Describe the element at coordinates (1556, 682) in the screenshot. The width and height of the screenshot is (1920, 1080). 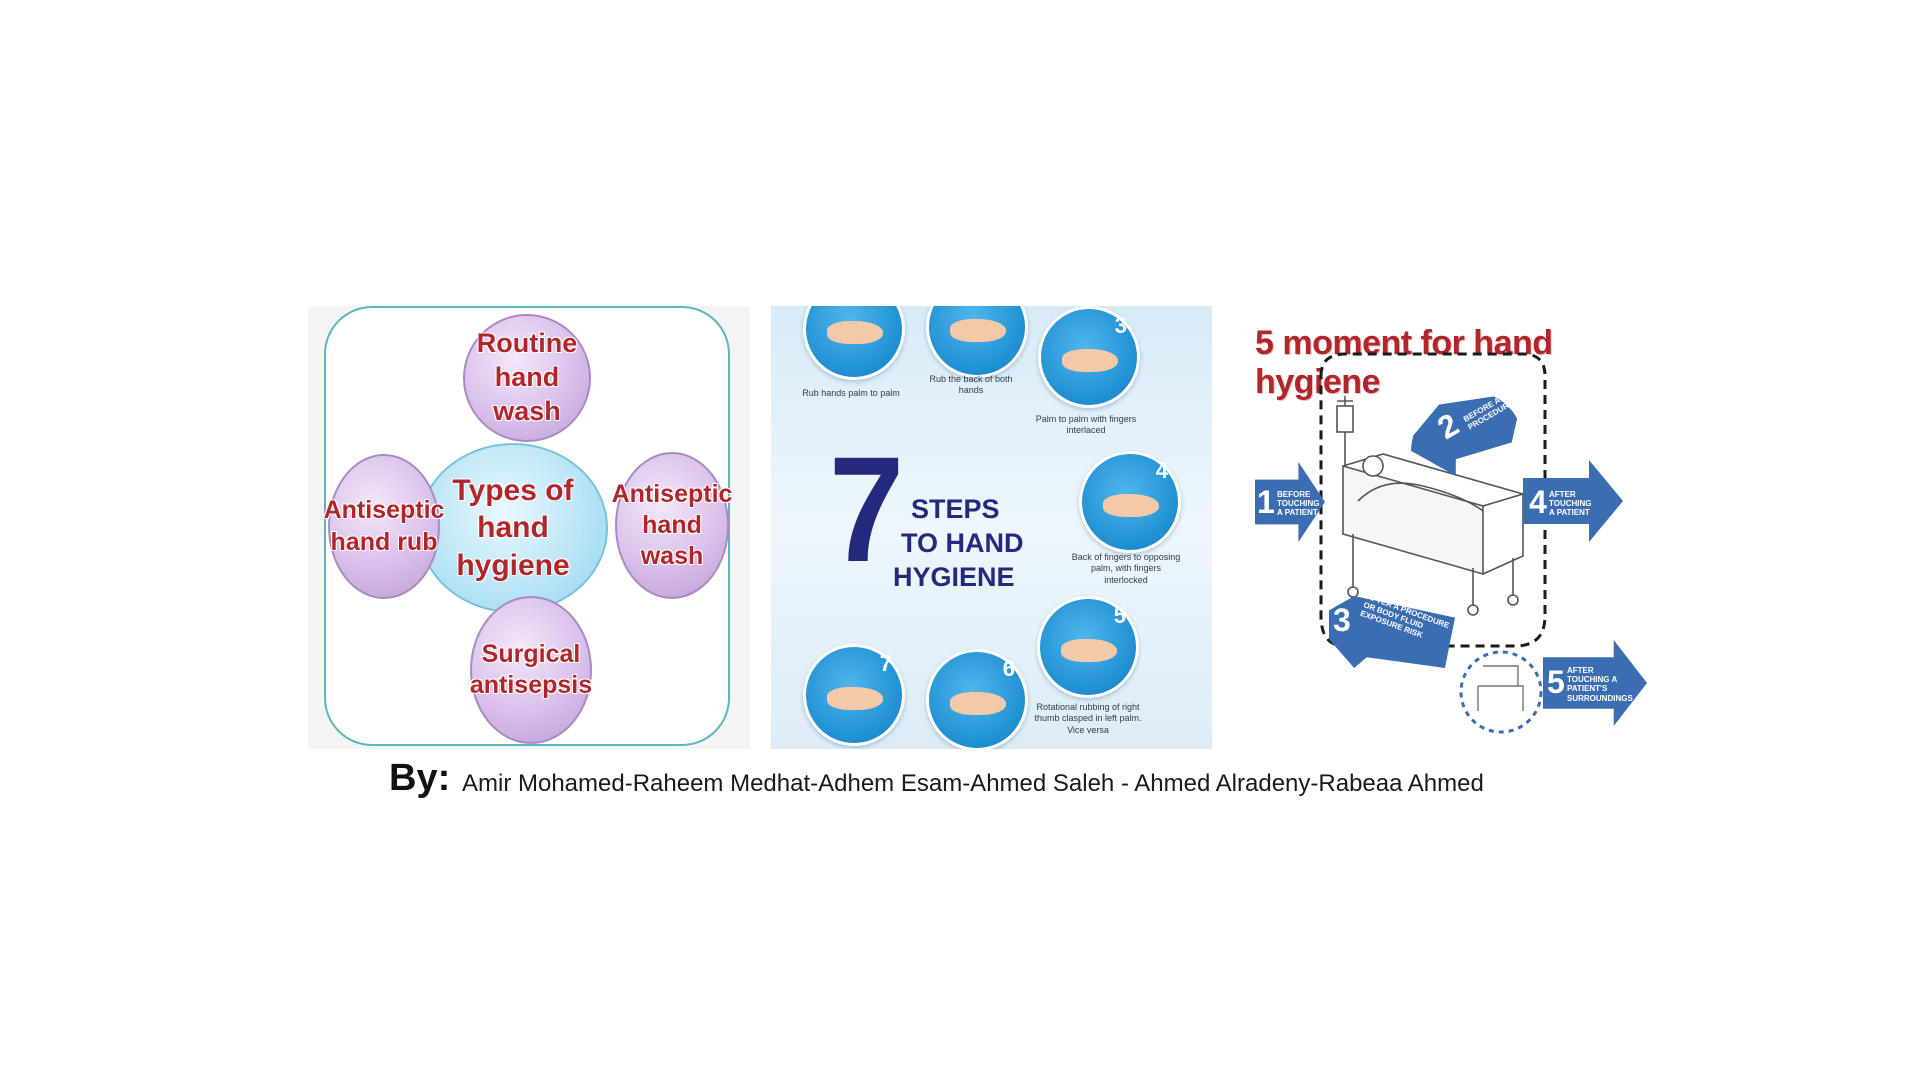
I see `moment-5-number: 5` at that location.